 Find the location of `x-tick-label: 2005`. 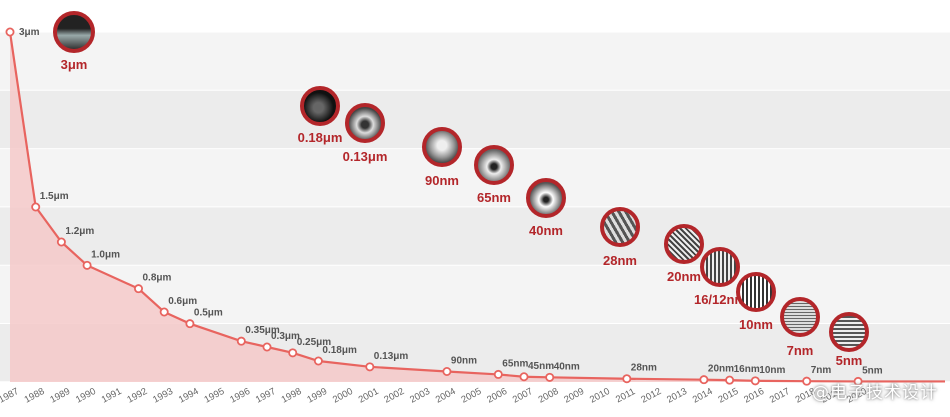

x-tick-label: 2005 is located at coordinates (472, 396).